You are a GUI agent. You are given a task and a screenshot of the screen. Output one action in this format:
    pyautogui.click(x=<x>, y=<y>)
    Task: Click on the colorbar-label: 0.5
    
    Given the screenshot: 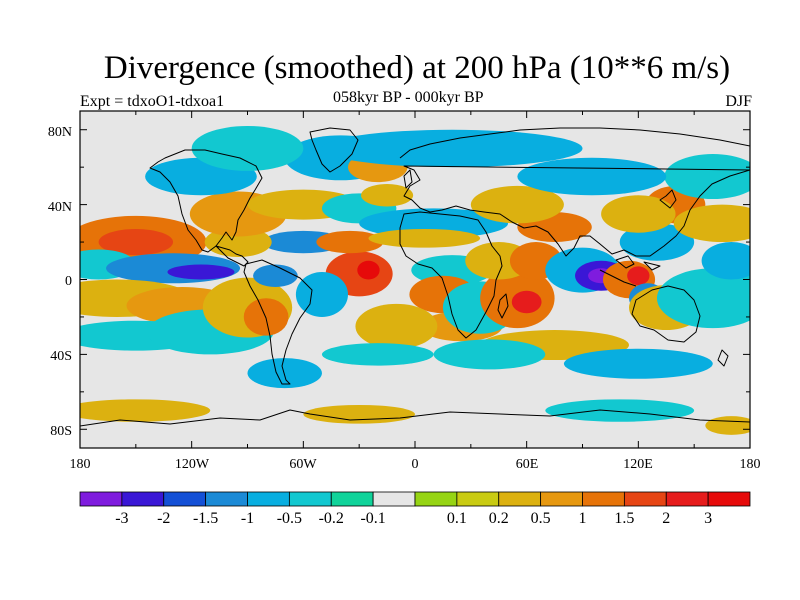 What is the action you would take?
    pyautogui.click(x=541, y=518)
    